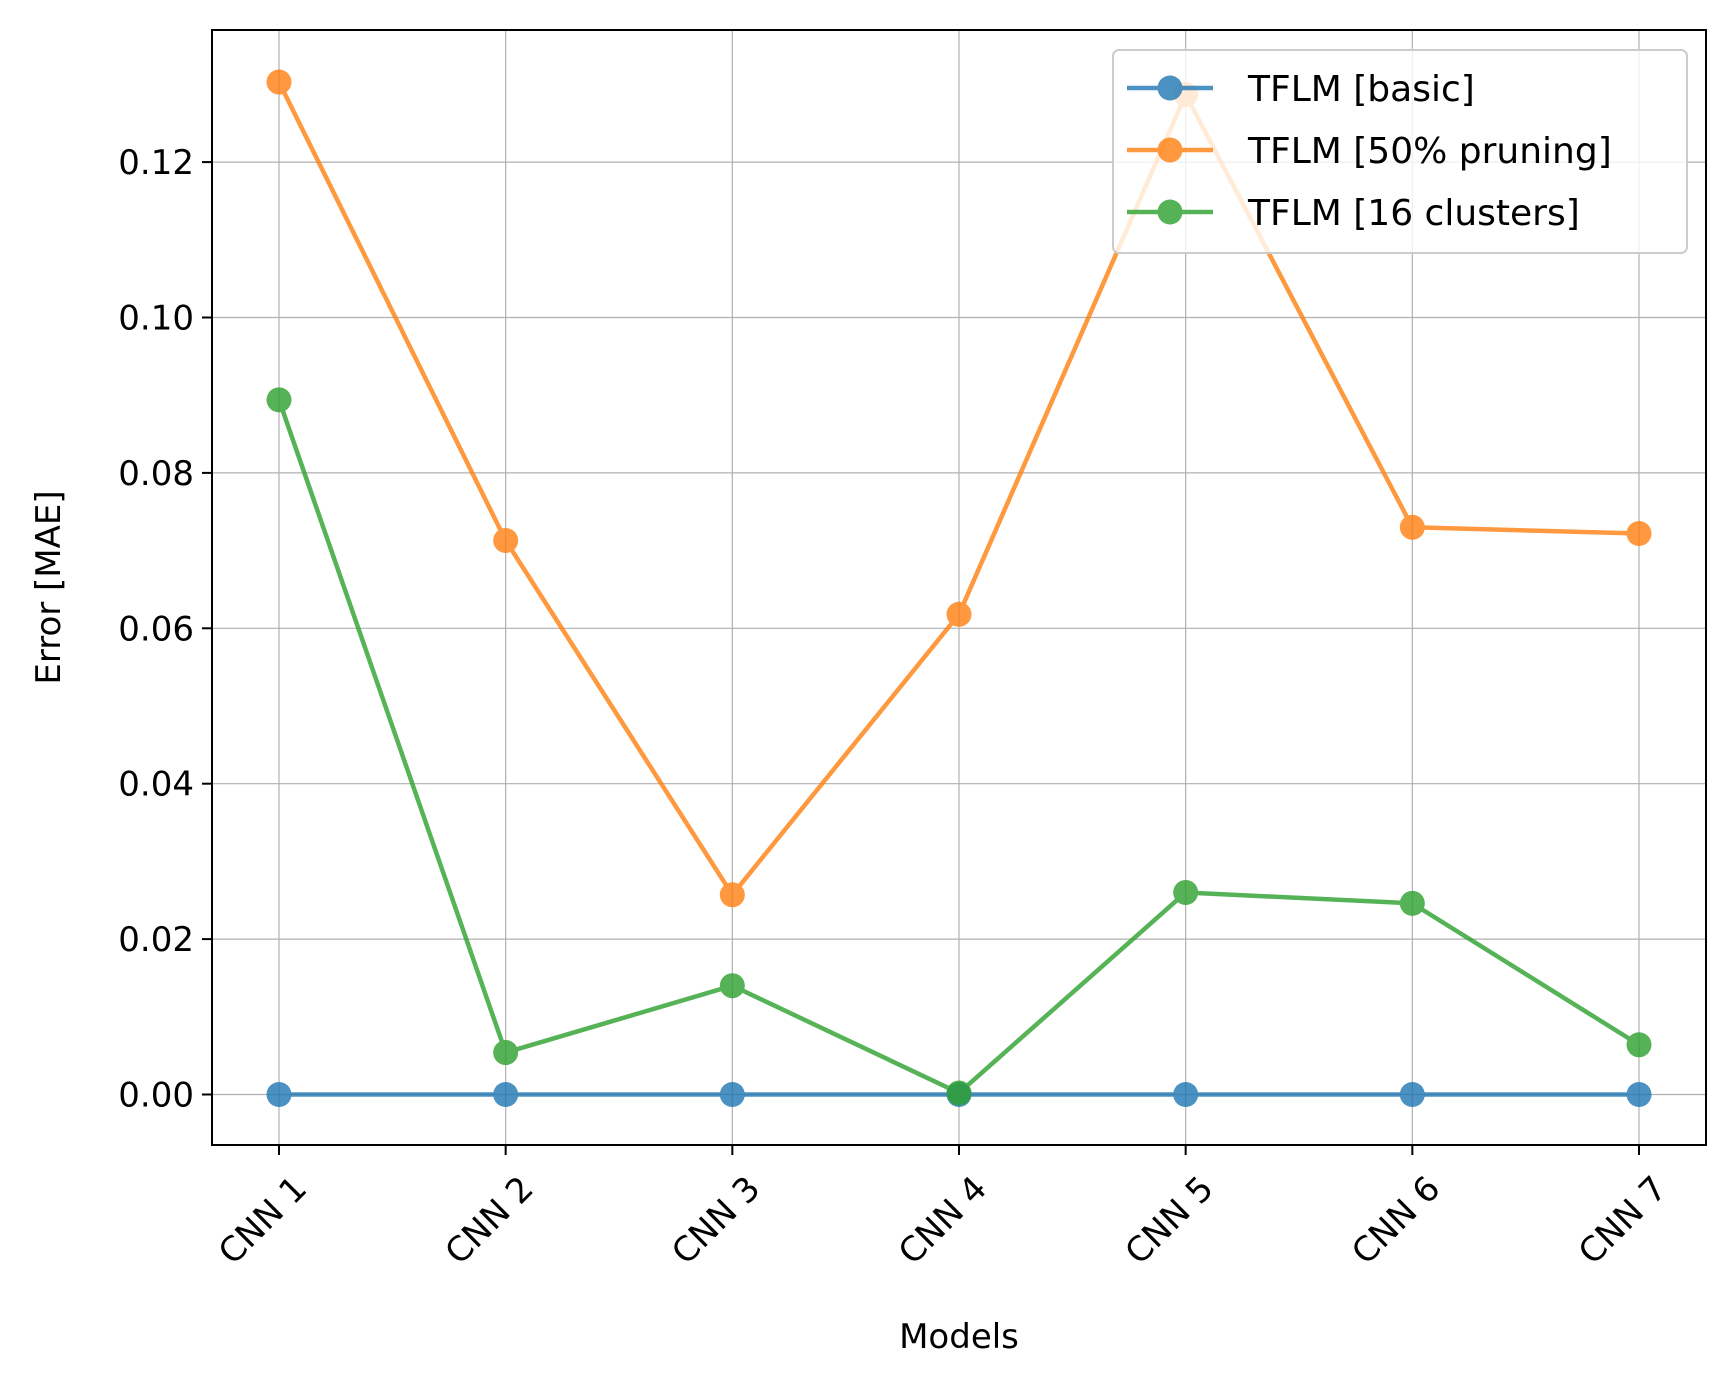  What do you see at coordinates (1361, 89) in the screenshot?
I see `legend-label: TFLM [basic]` at bounding box center [1361, 89].